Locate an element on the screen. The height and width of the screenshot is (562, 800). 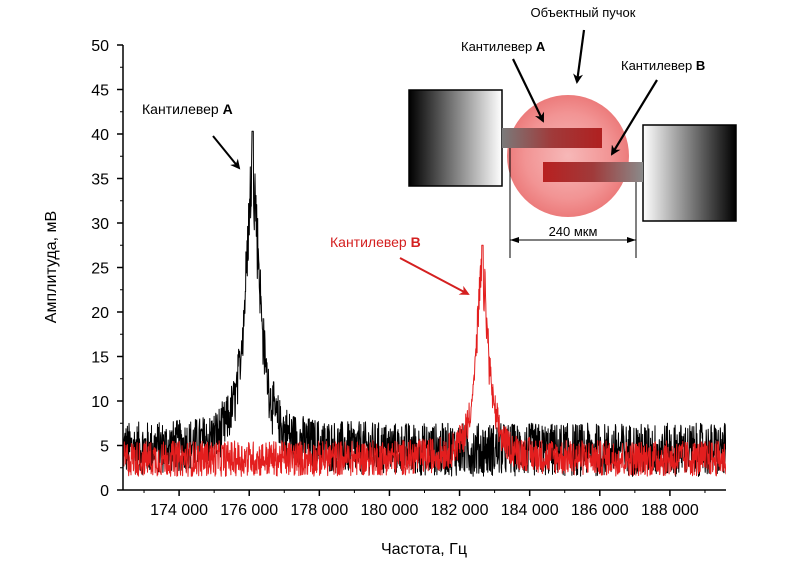
y-tick-label: 45 is located at coordinates (100, 91).